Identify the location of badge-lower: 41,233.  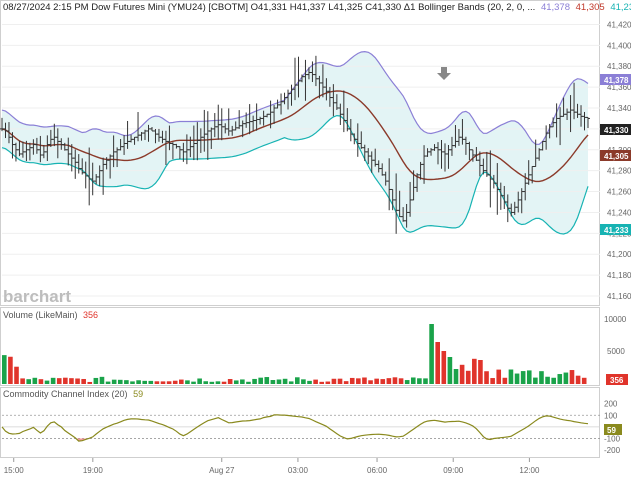
(615, 229).